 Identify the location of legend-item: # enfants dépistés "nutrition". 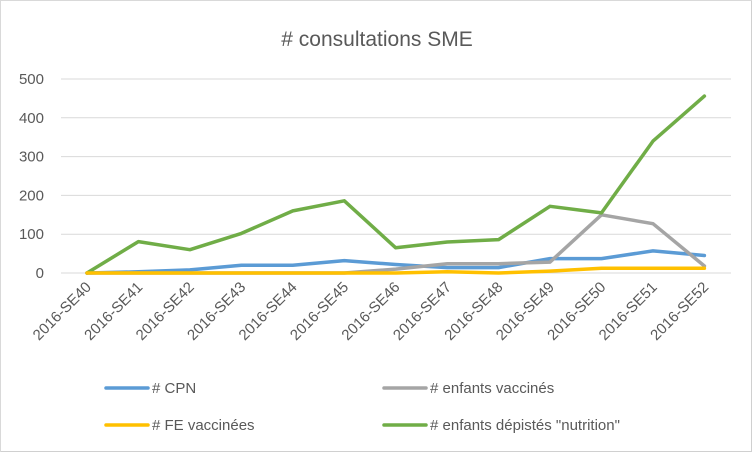
(501, 425).